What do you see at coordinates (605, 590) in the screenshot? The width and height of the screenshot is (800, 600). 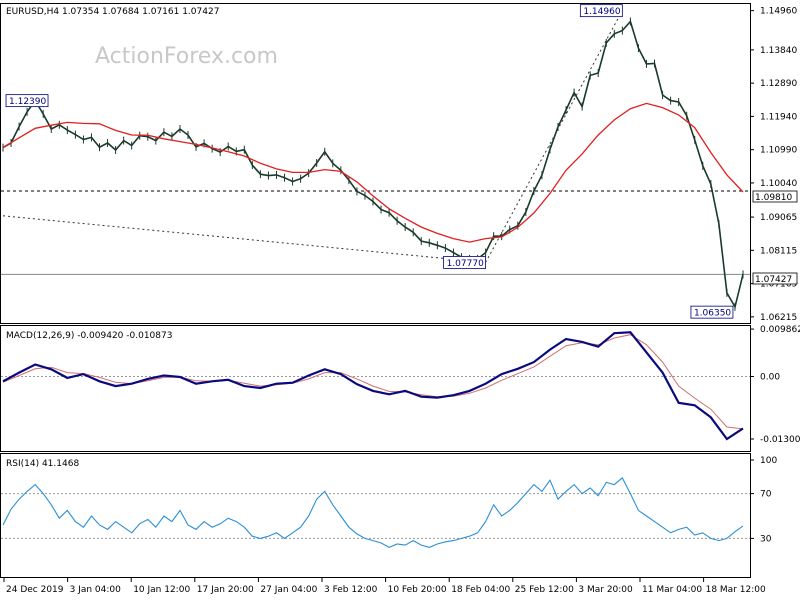 I see `time-tick-label: 3 Mar 20:00` at bounding box center [605, 590].